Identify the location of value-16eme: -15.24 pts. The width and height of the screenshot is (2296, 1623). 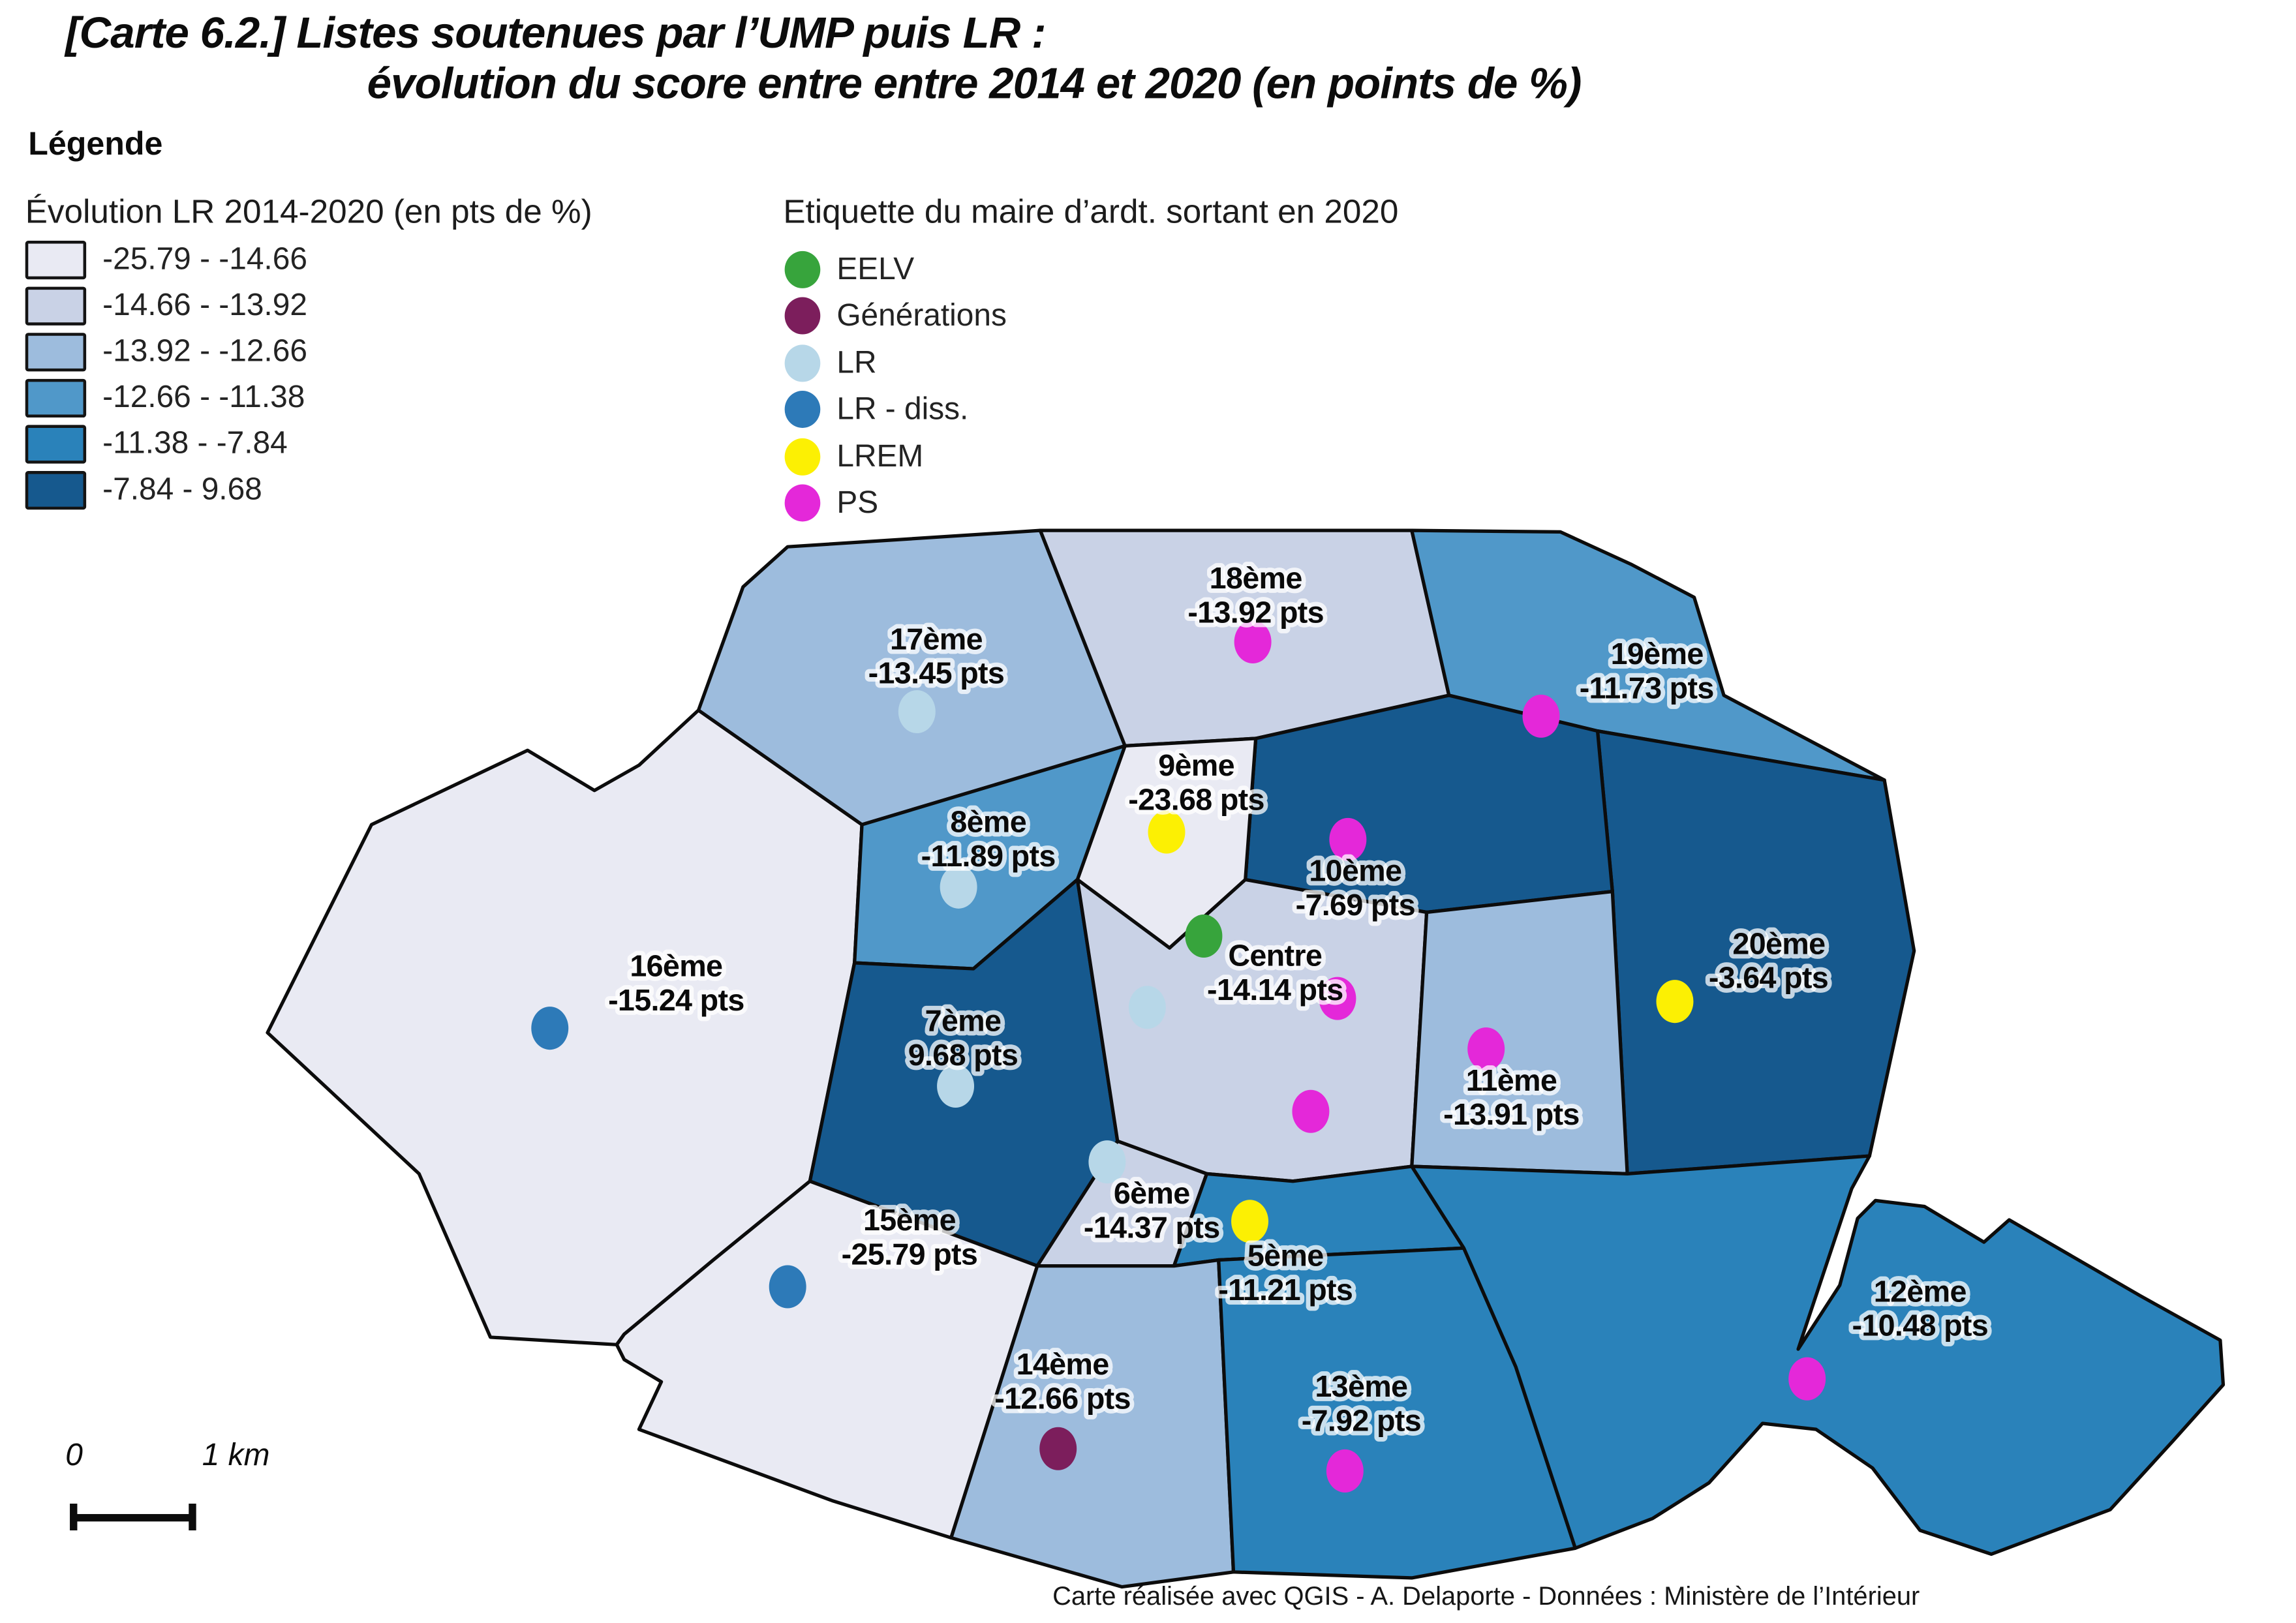
(676, 1000).